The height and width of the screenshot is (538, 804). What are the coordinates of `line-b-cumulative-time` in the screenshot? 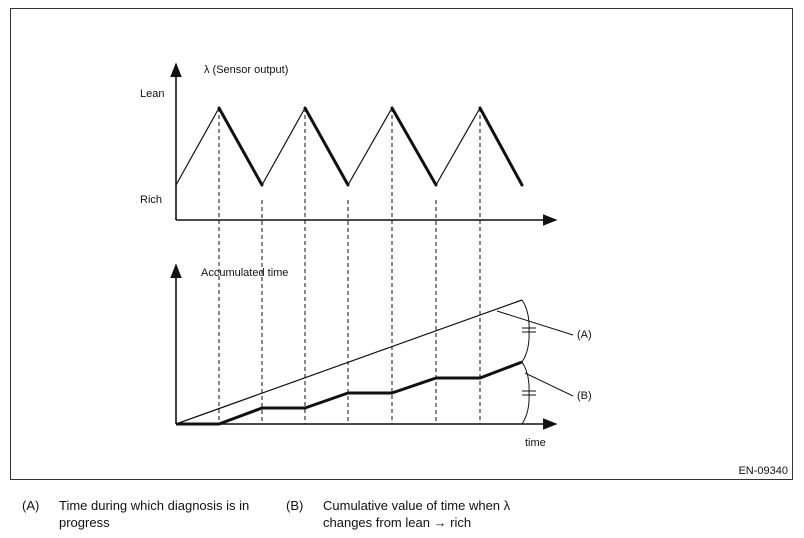 It's located at (349, 393).